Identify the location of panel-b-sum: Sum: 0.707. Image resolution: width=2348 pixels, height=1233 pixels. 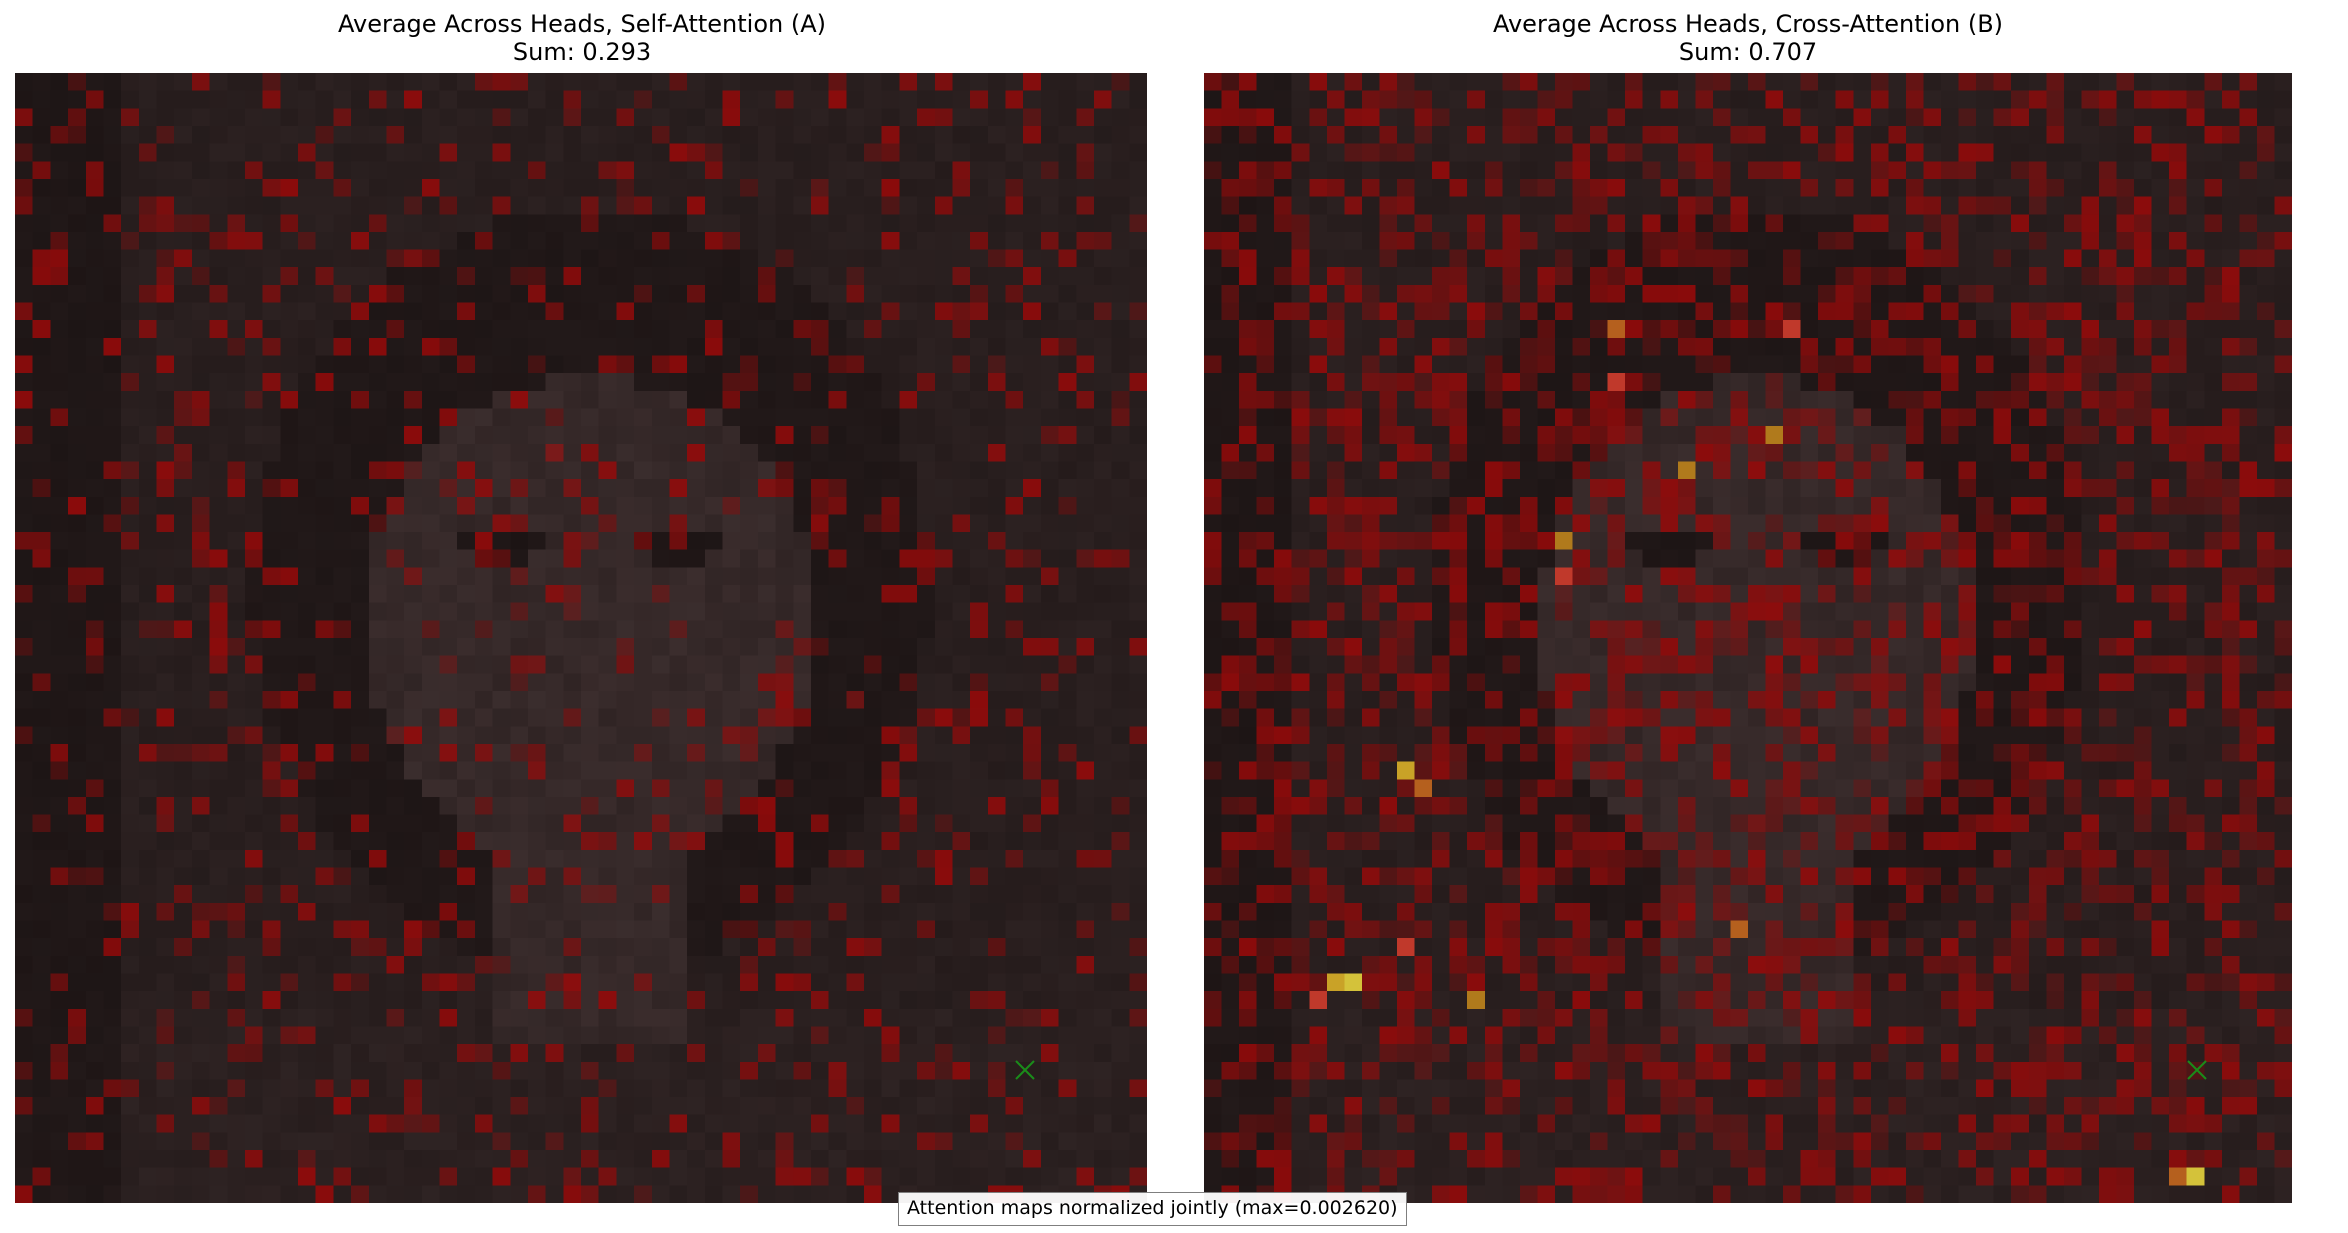
(1748, 52).